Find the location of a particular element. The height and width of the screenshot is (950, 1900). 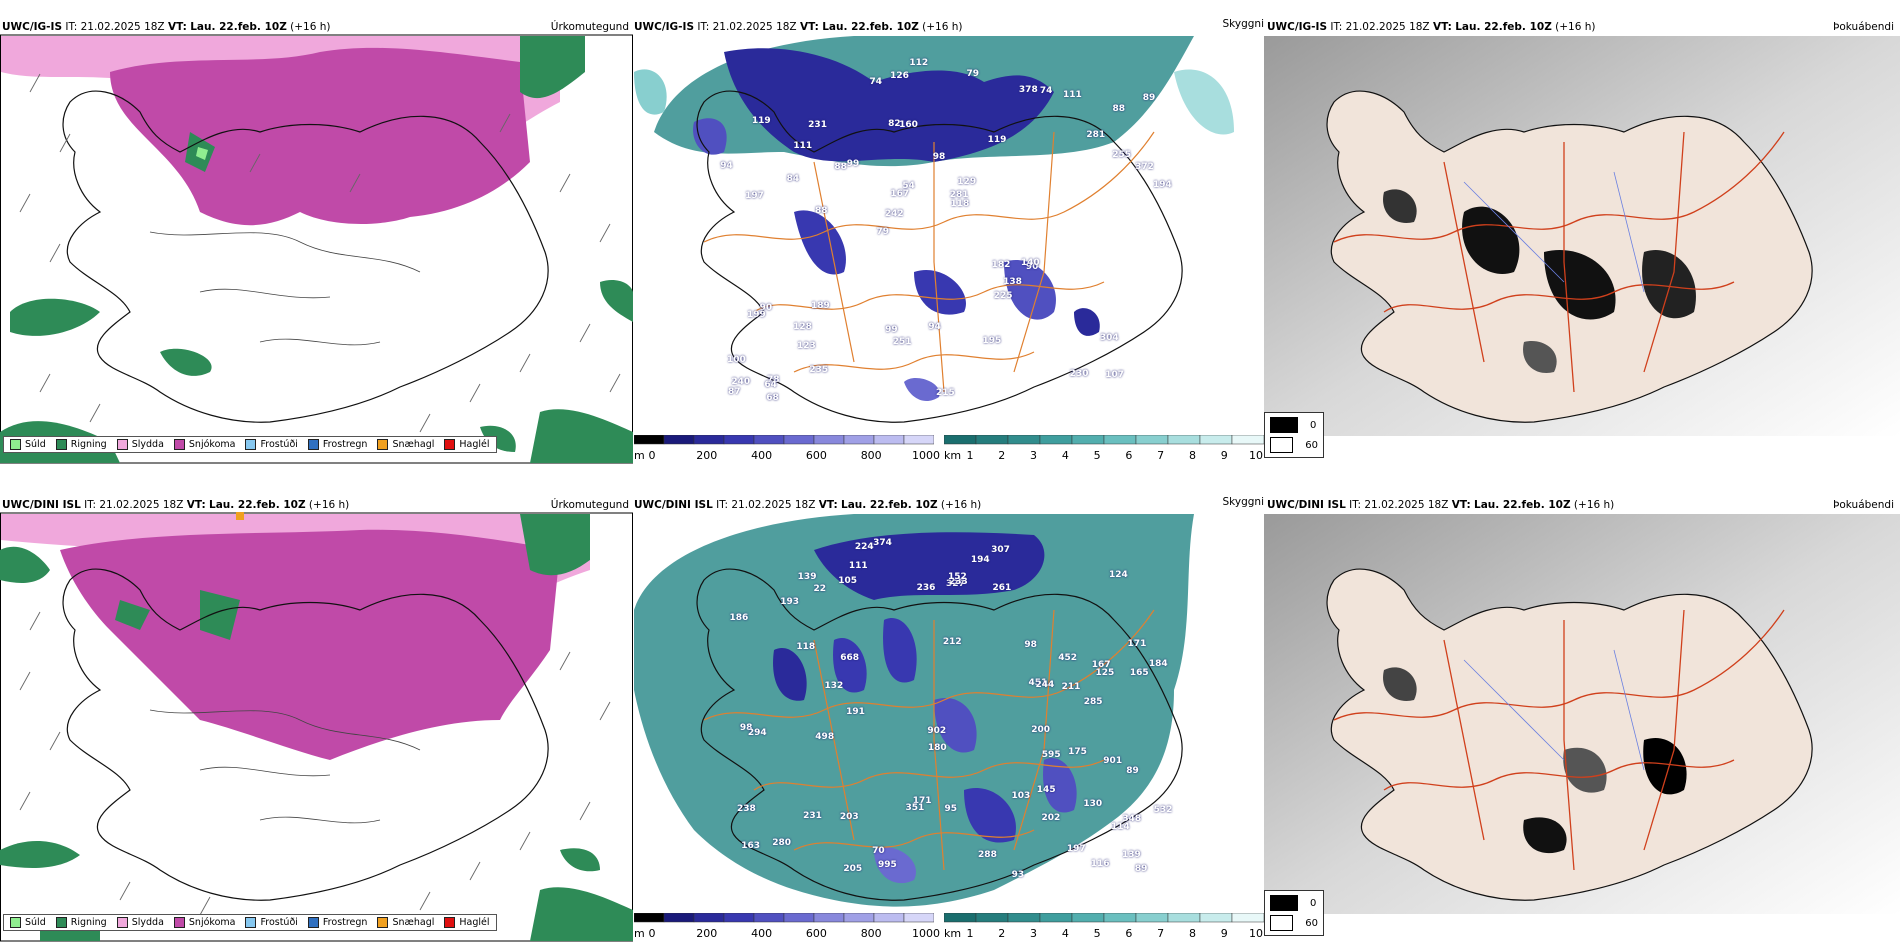

cloud-base-label: 88 is located at coordinates (821, 211).